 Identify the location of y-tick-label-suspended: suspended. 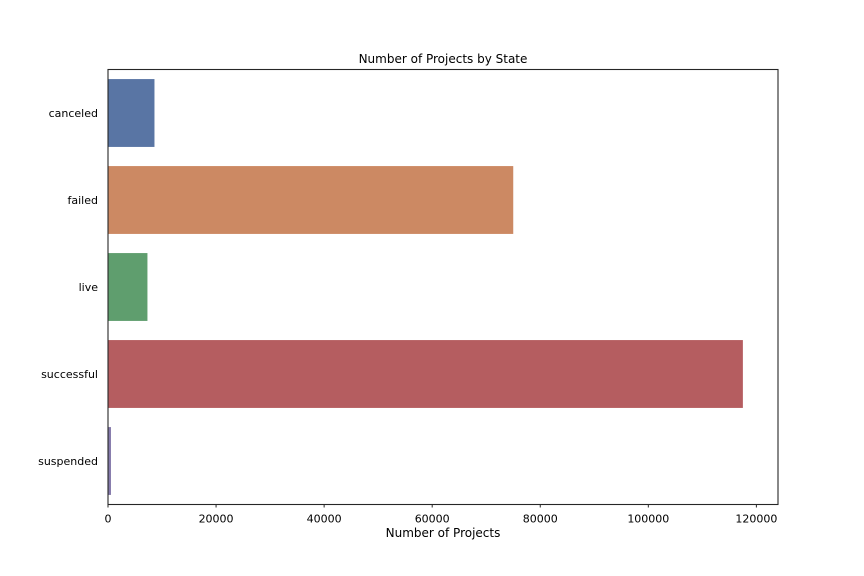
(68, 461).